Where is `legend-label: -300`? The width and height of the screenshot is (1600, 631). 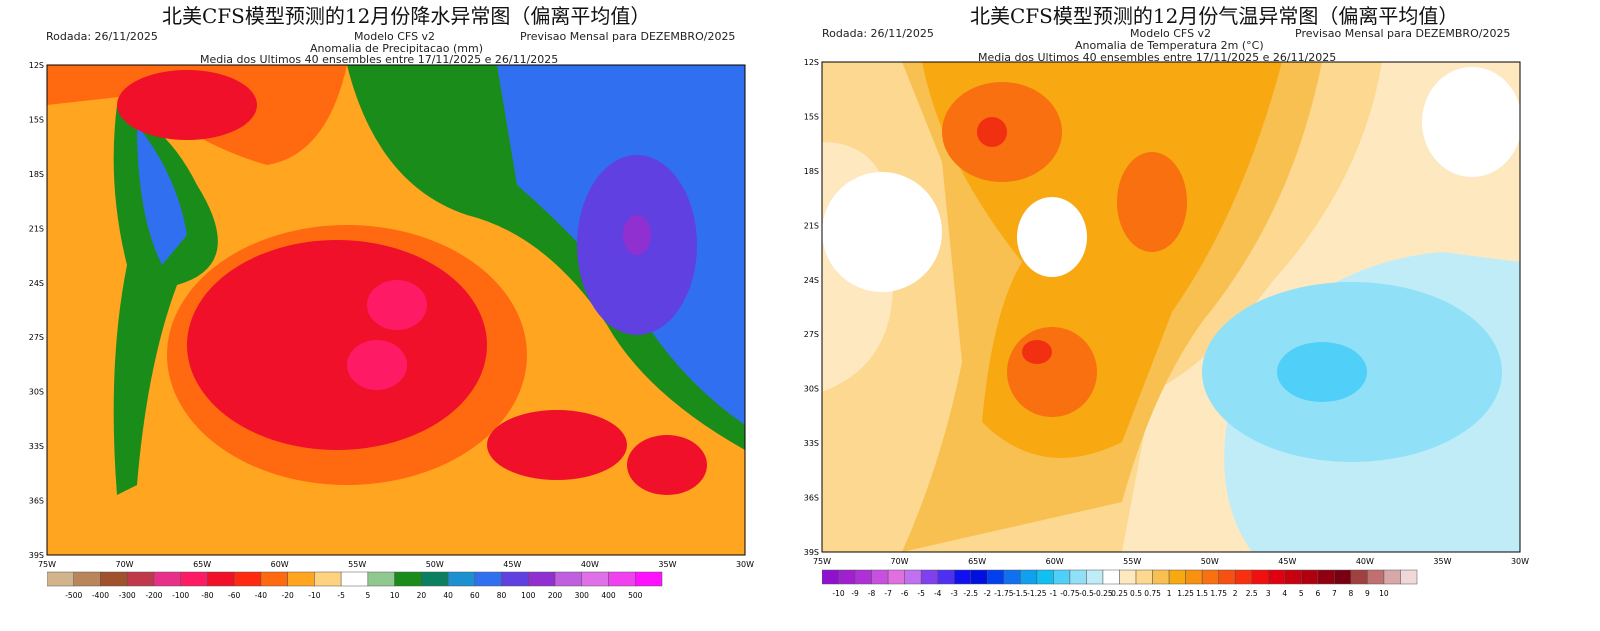 legend-label: -300 is located at coordinates (127, 595).